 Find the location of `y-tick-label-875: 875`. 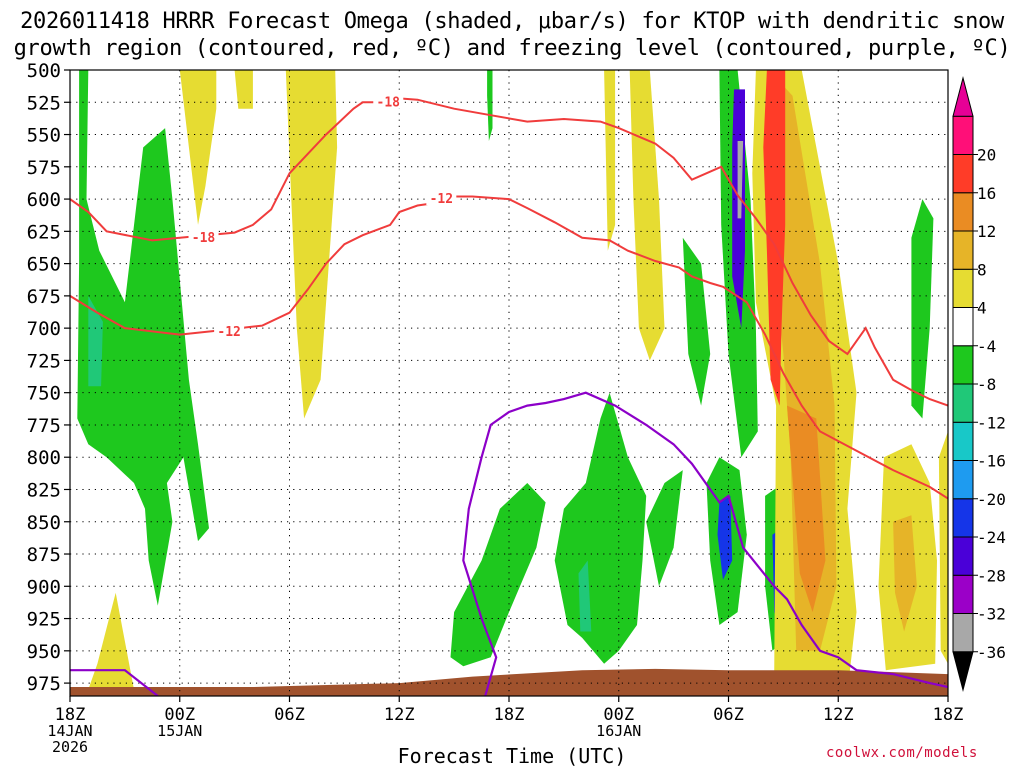

y-tick-label-875: 875 is located at coordinates (44, 555).